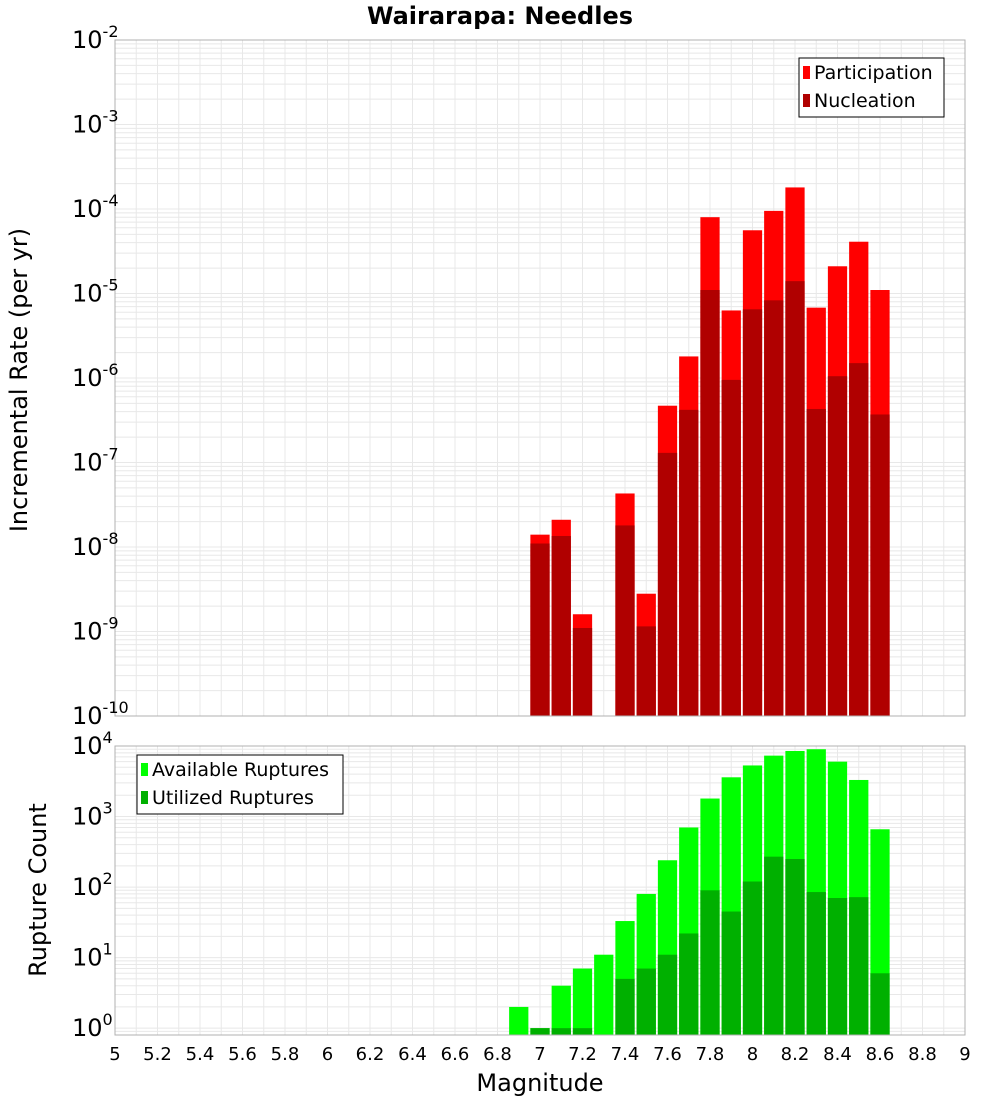  Describe the element at coordinates (92, 1026) in the screenshot. I see `y-tick-label: 10⁰` at that location.